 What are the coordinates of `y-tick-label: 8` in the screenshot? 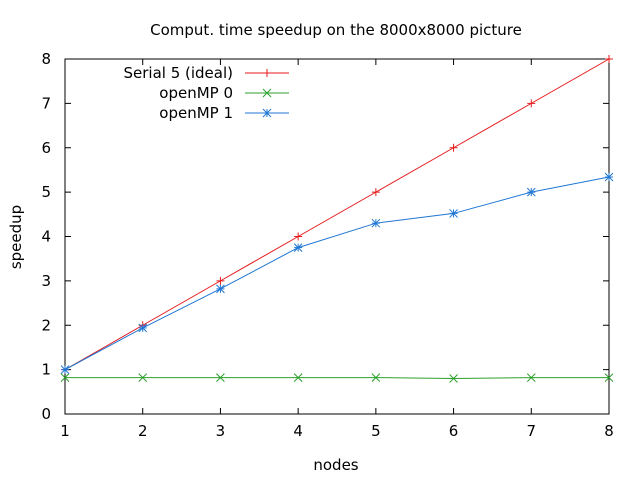 It's located at (46, 59).